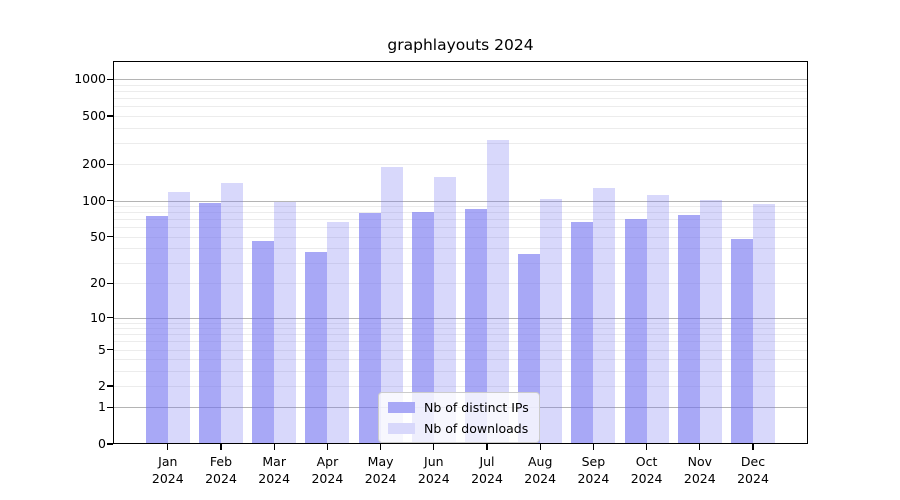  I want to click on y-tick-label: 50, so click(98, 236).